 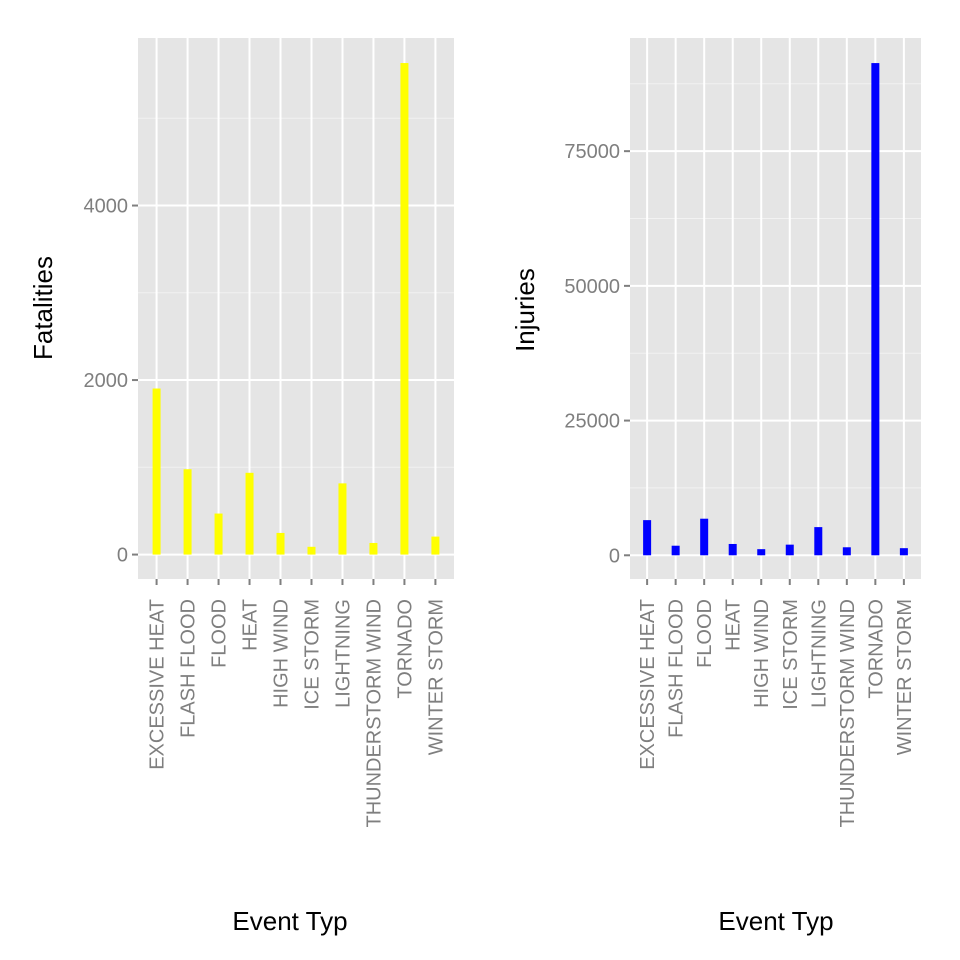 What do you see at coordinates (592, 287) in the screenshot?
I see `y-tick-label: 50000` at bounding box center [592, 287].